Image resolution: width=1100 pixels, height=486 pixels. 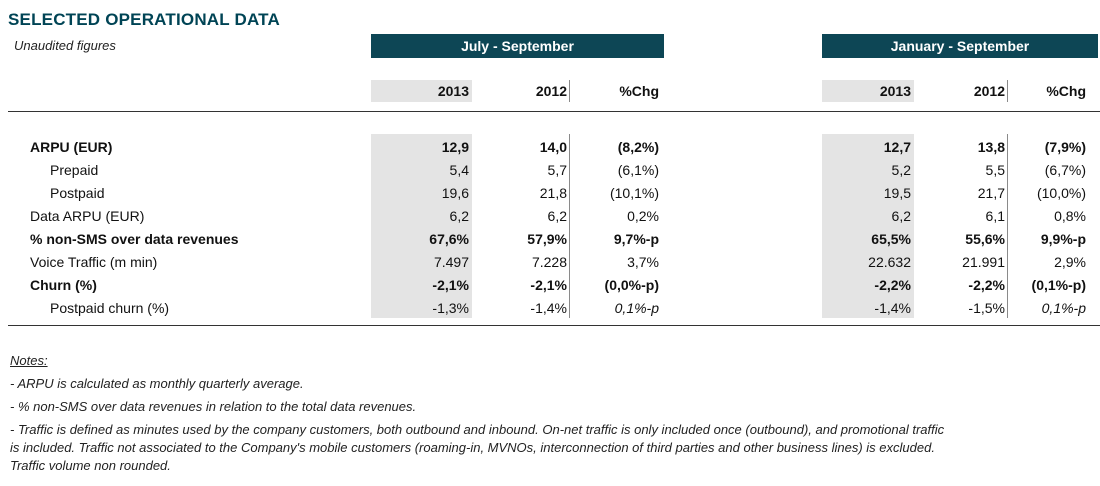 What do you see at coordinates (553, 192) in the screenshot?
I see `cell-q-2012: 21,8` at bounding box center [553, 192].